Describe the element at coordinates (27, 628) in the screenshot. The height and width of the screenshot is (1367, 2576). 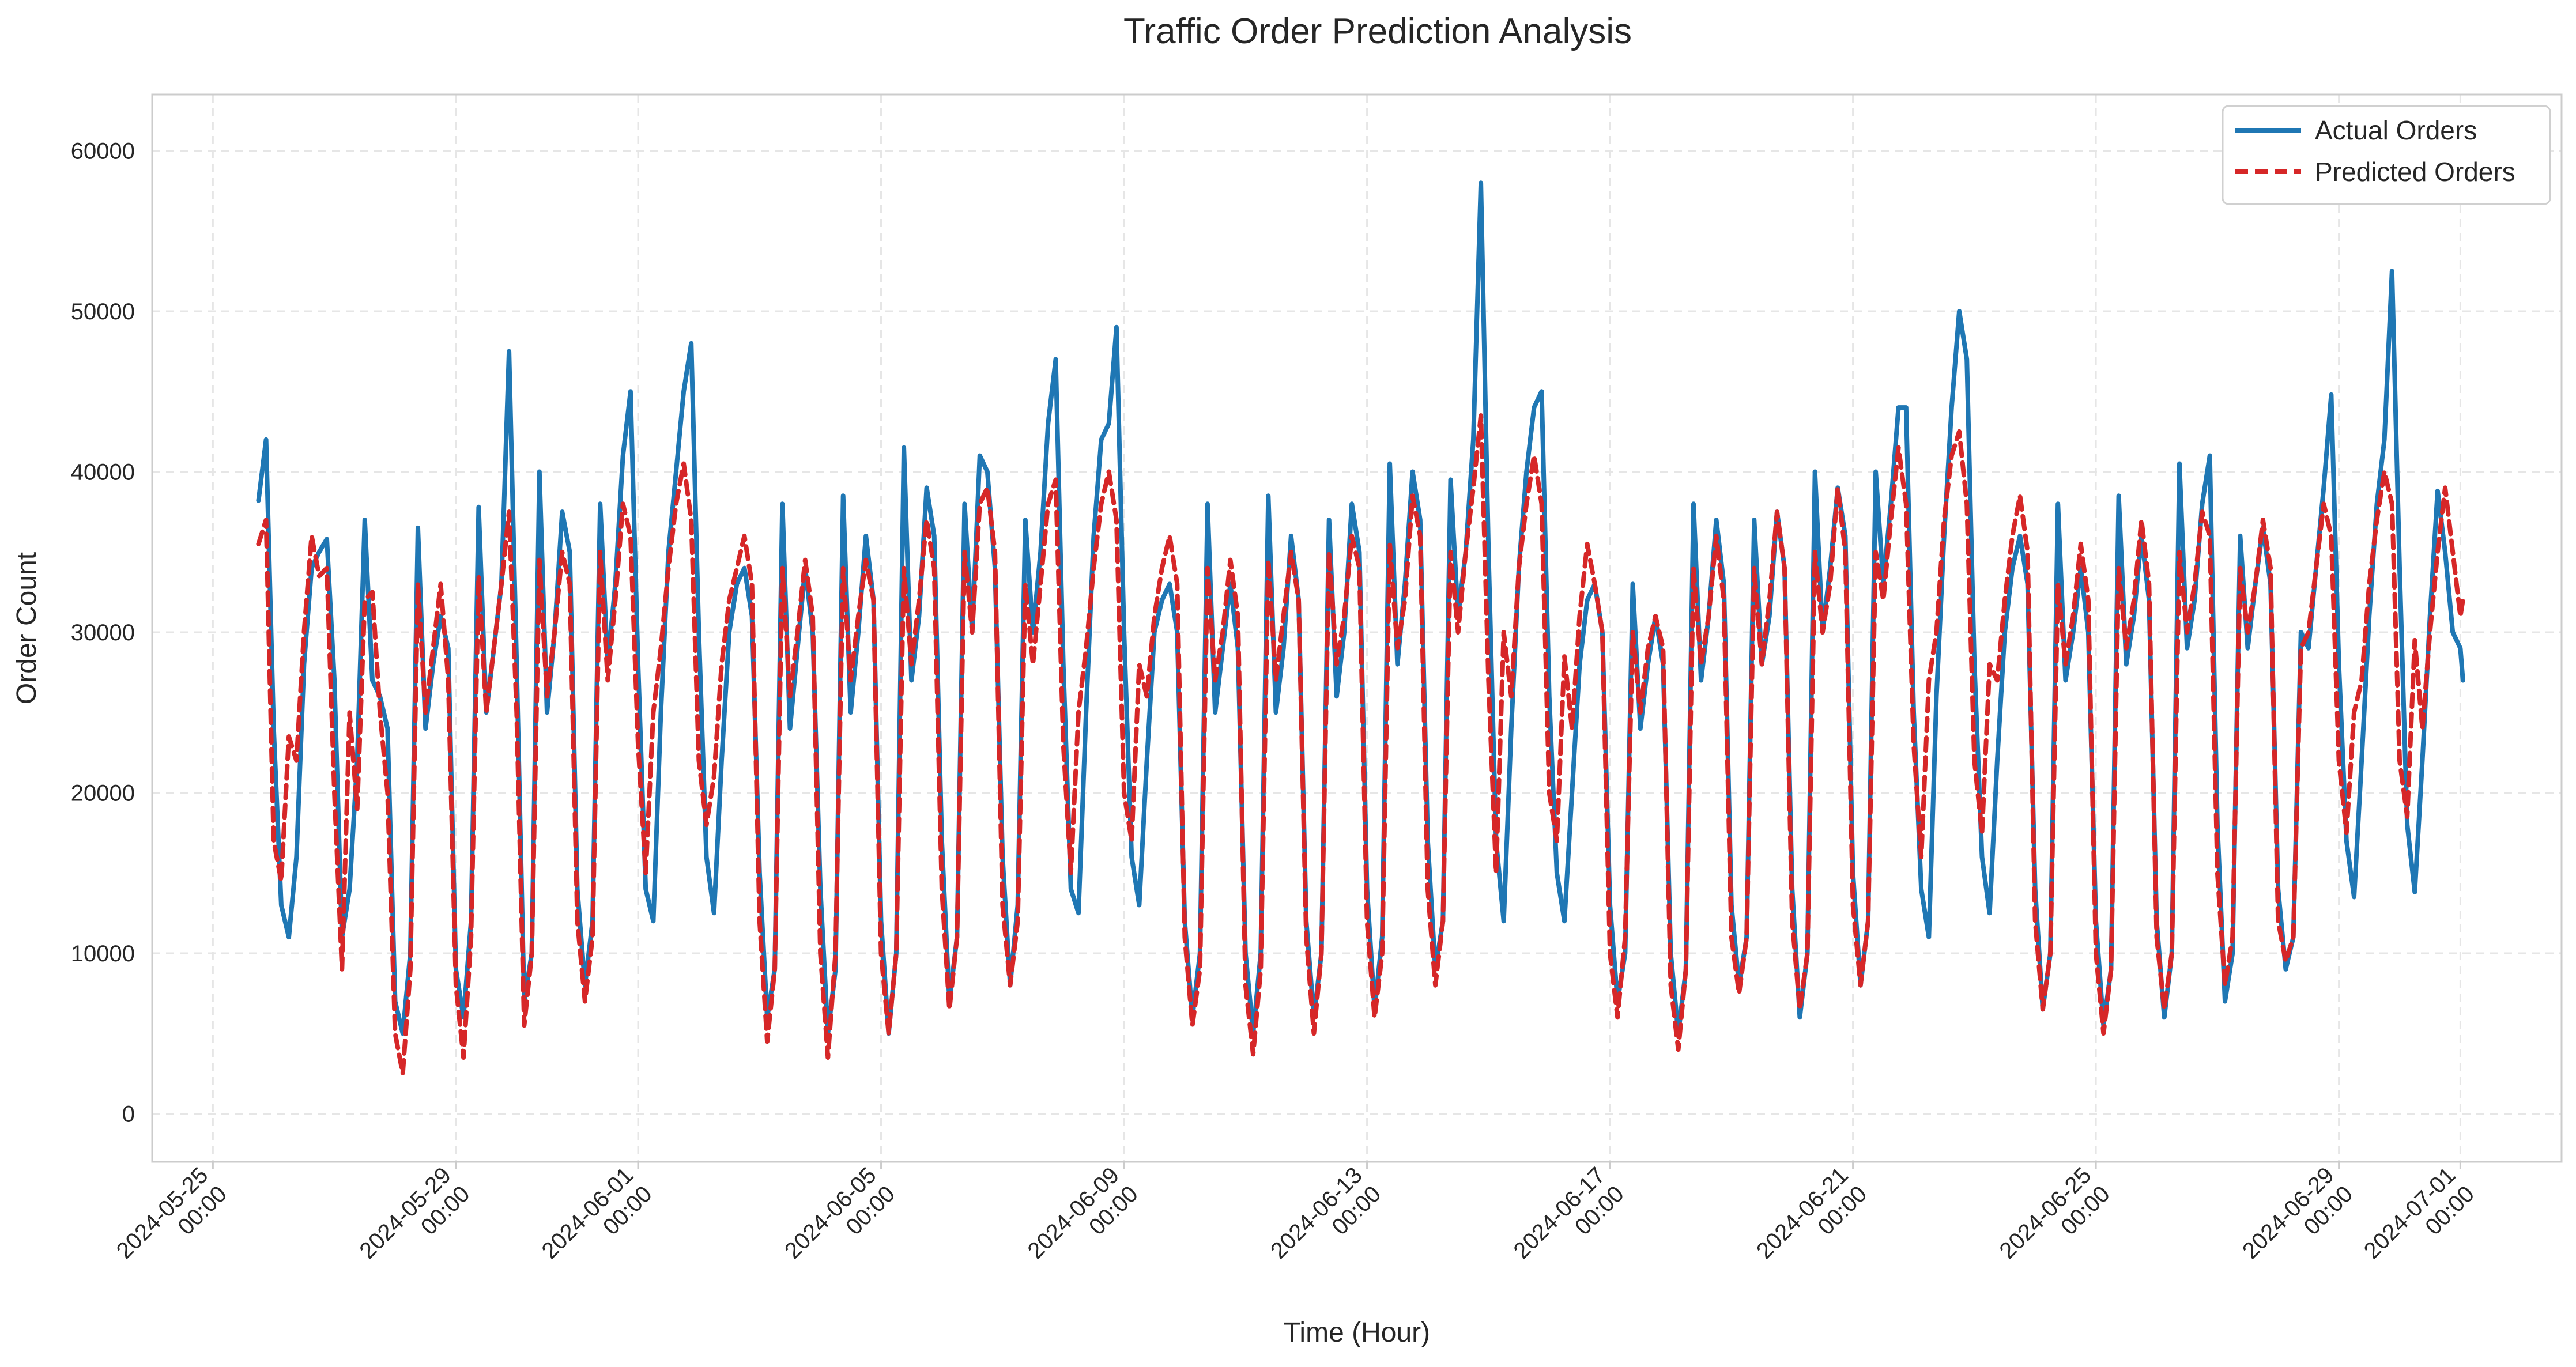
I see `y-axis-label: Order Count` at that location.